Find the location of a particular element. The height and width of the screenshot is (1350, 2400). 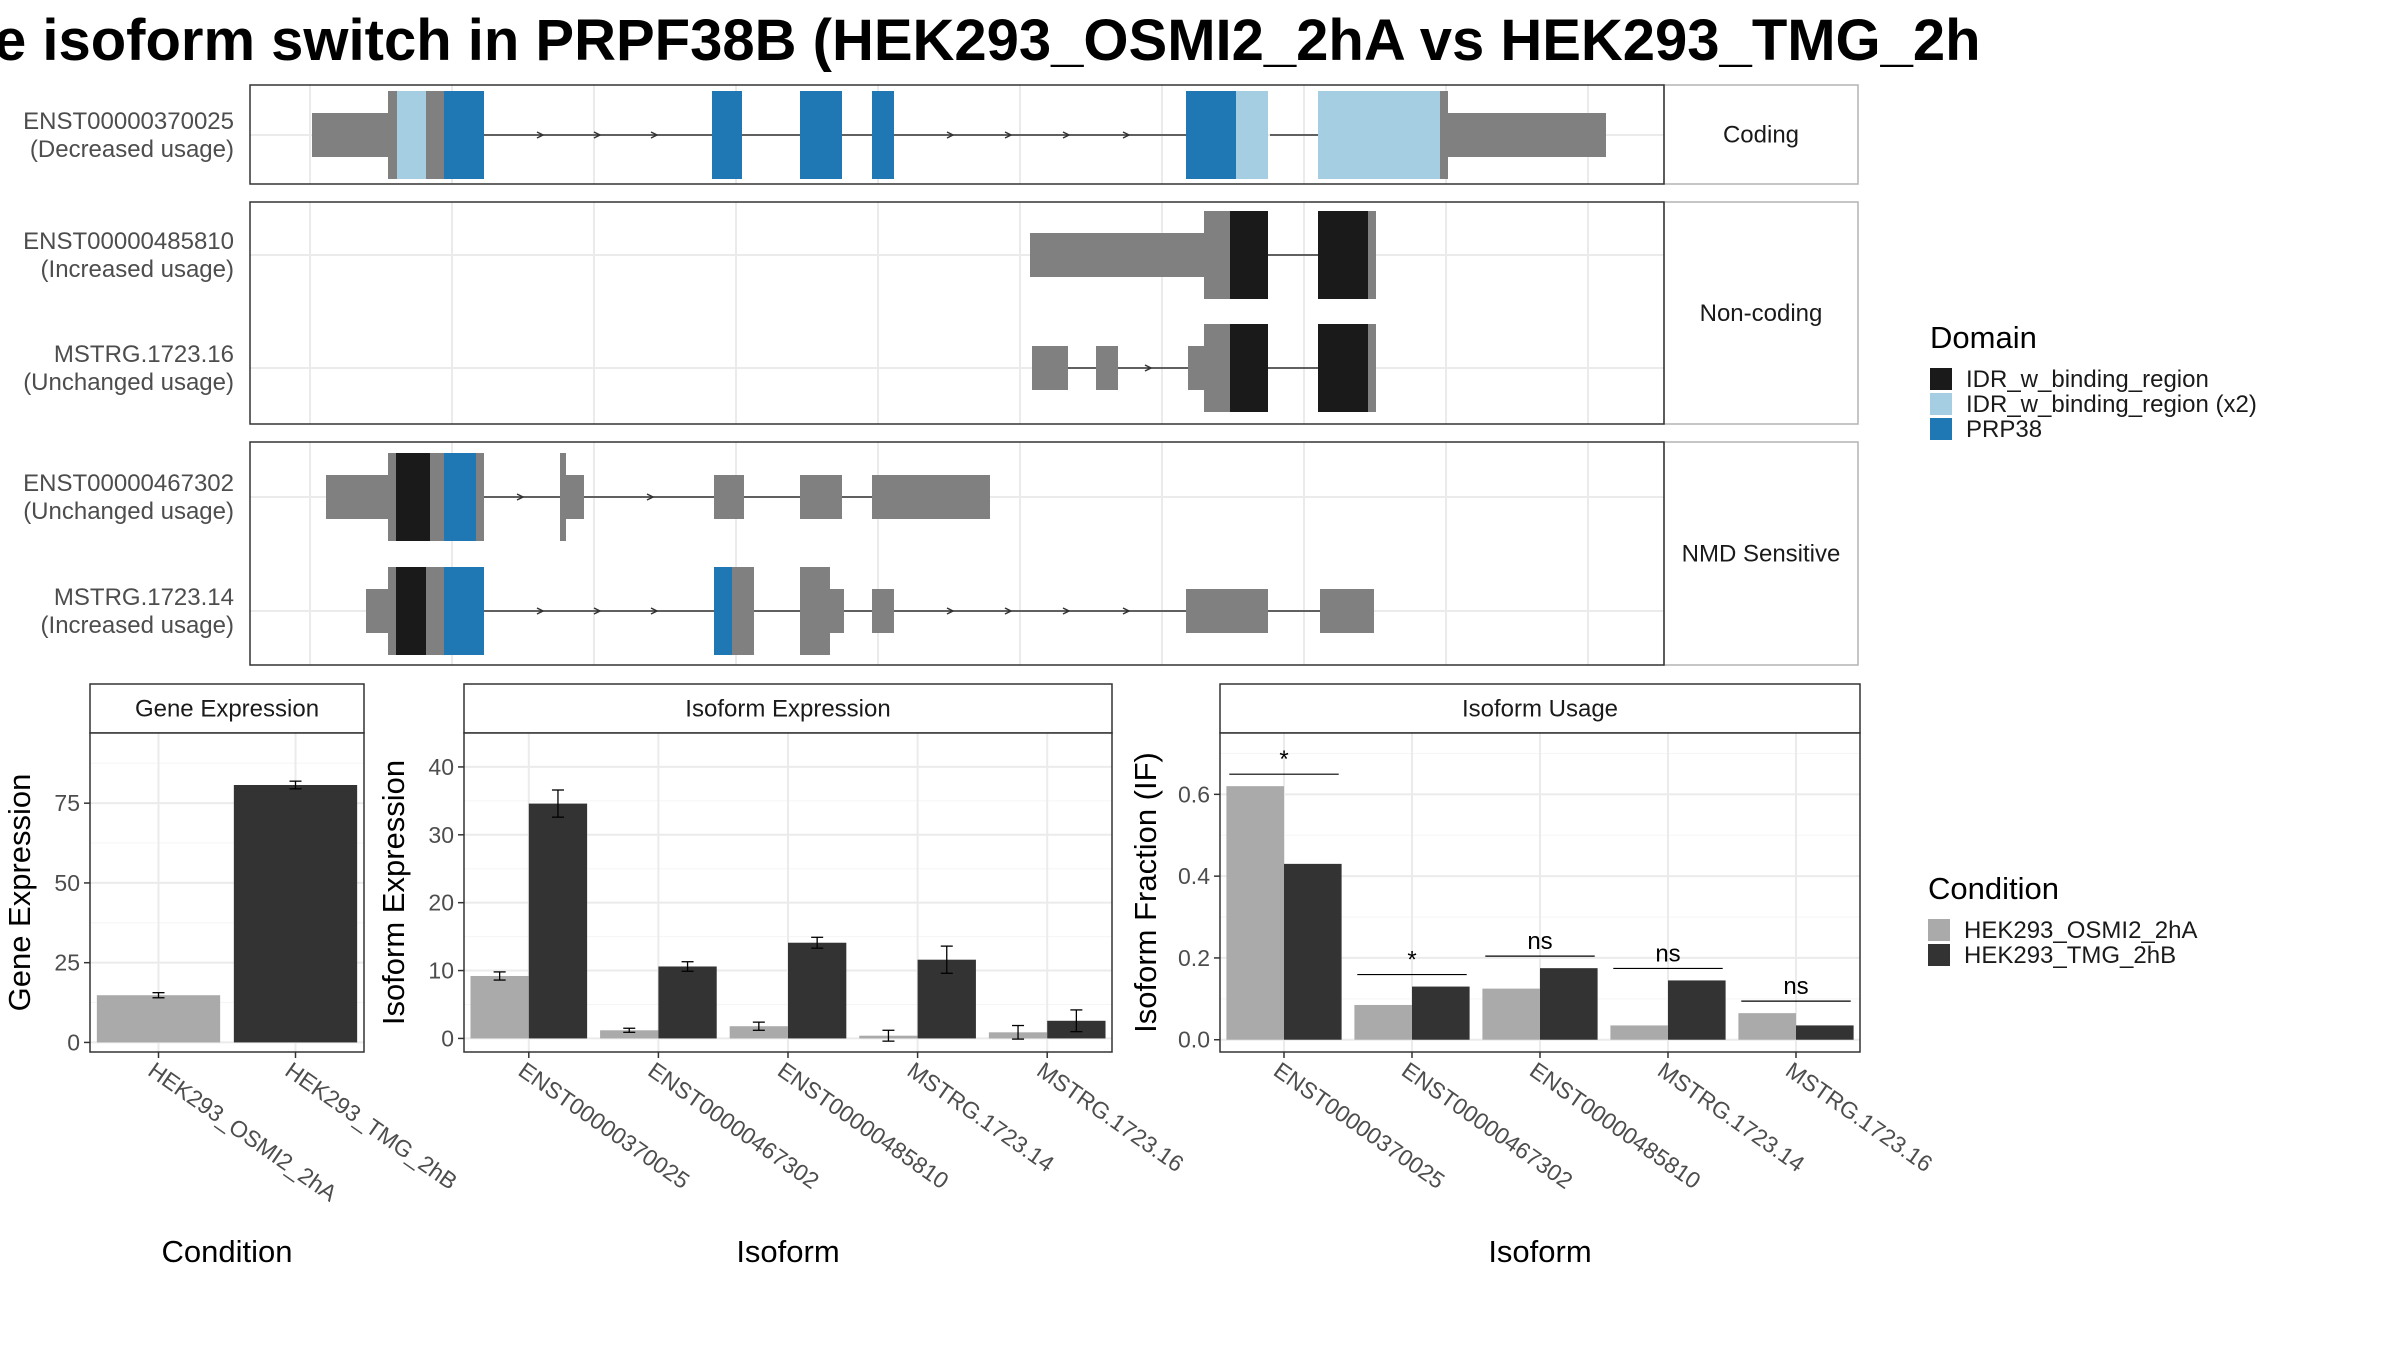

legend-label: HEK293_TMG_2hB is located at coordinates (2070, 955).